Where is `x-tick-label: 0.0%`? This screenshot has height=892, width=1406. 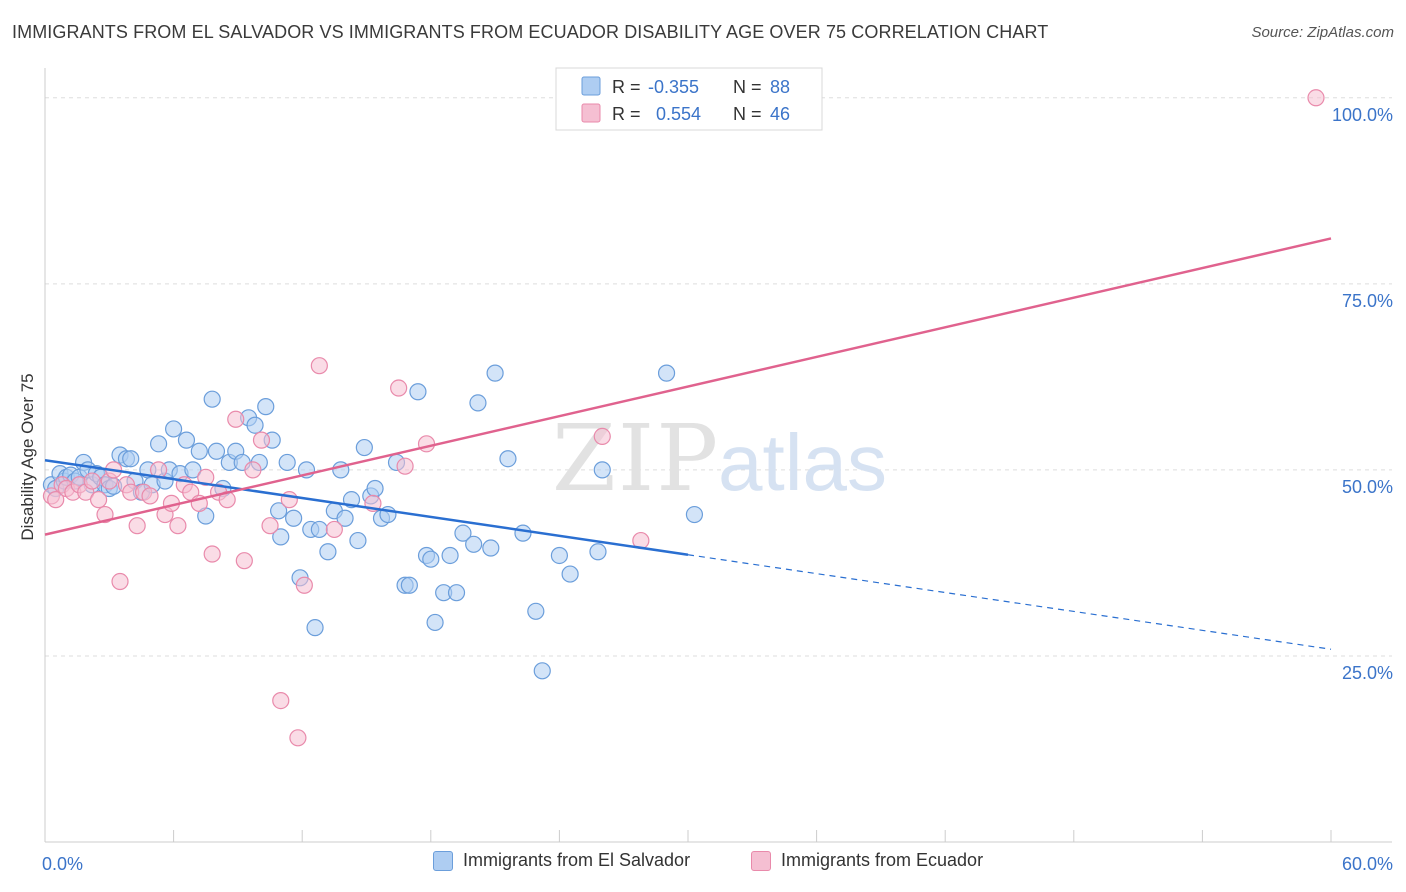
x-tick-label: 0.0% is located at coordinates (62, 864).